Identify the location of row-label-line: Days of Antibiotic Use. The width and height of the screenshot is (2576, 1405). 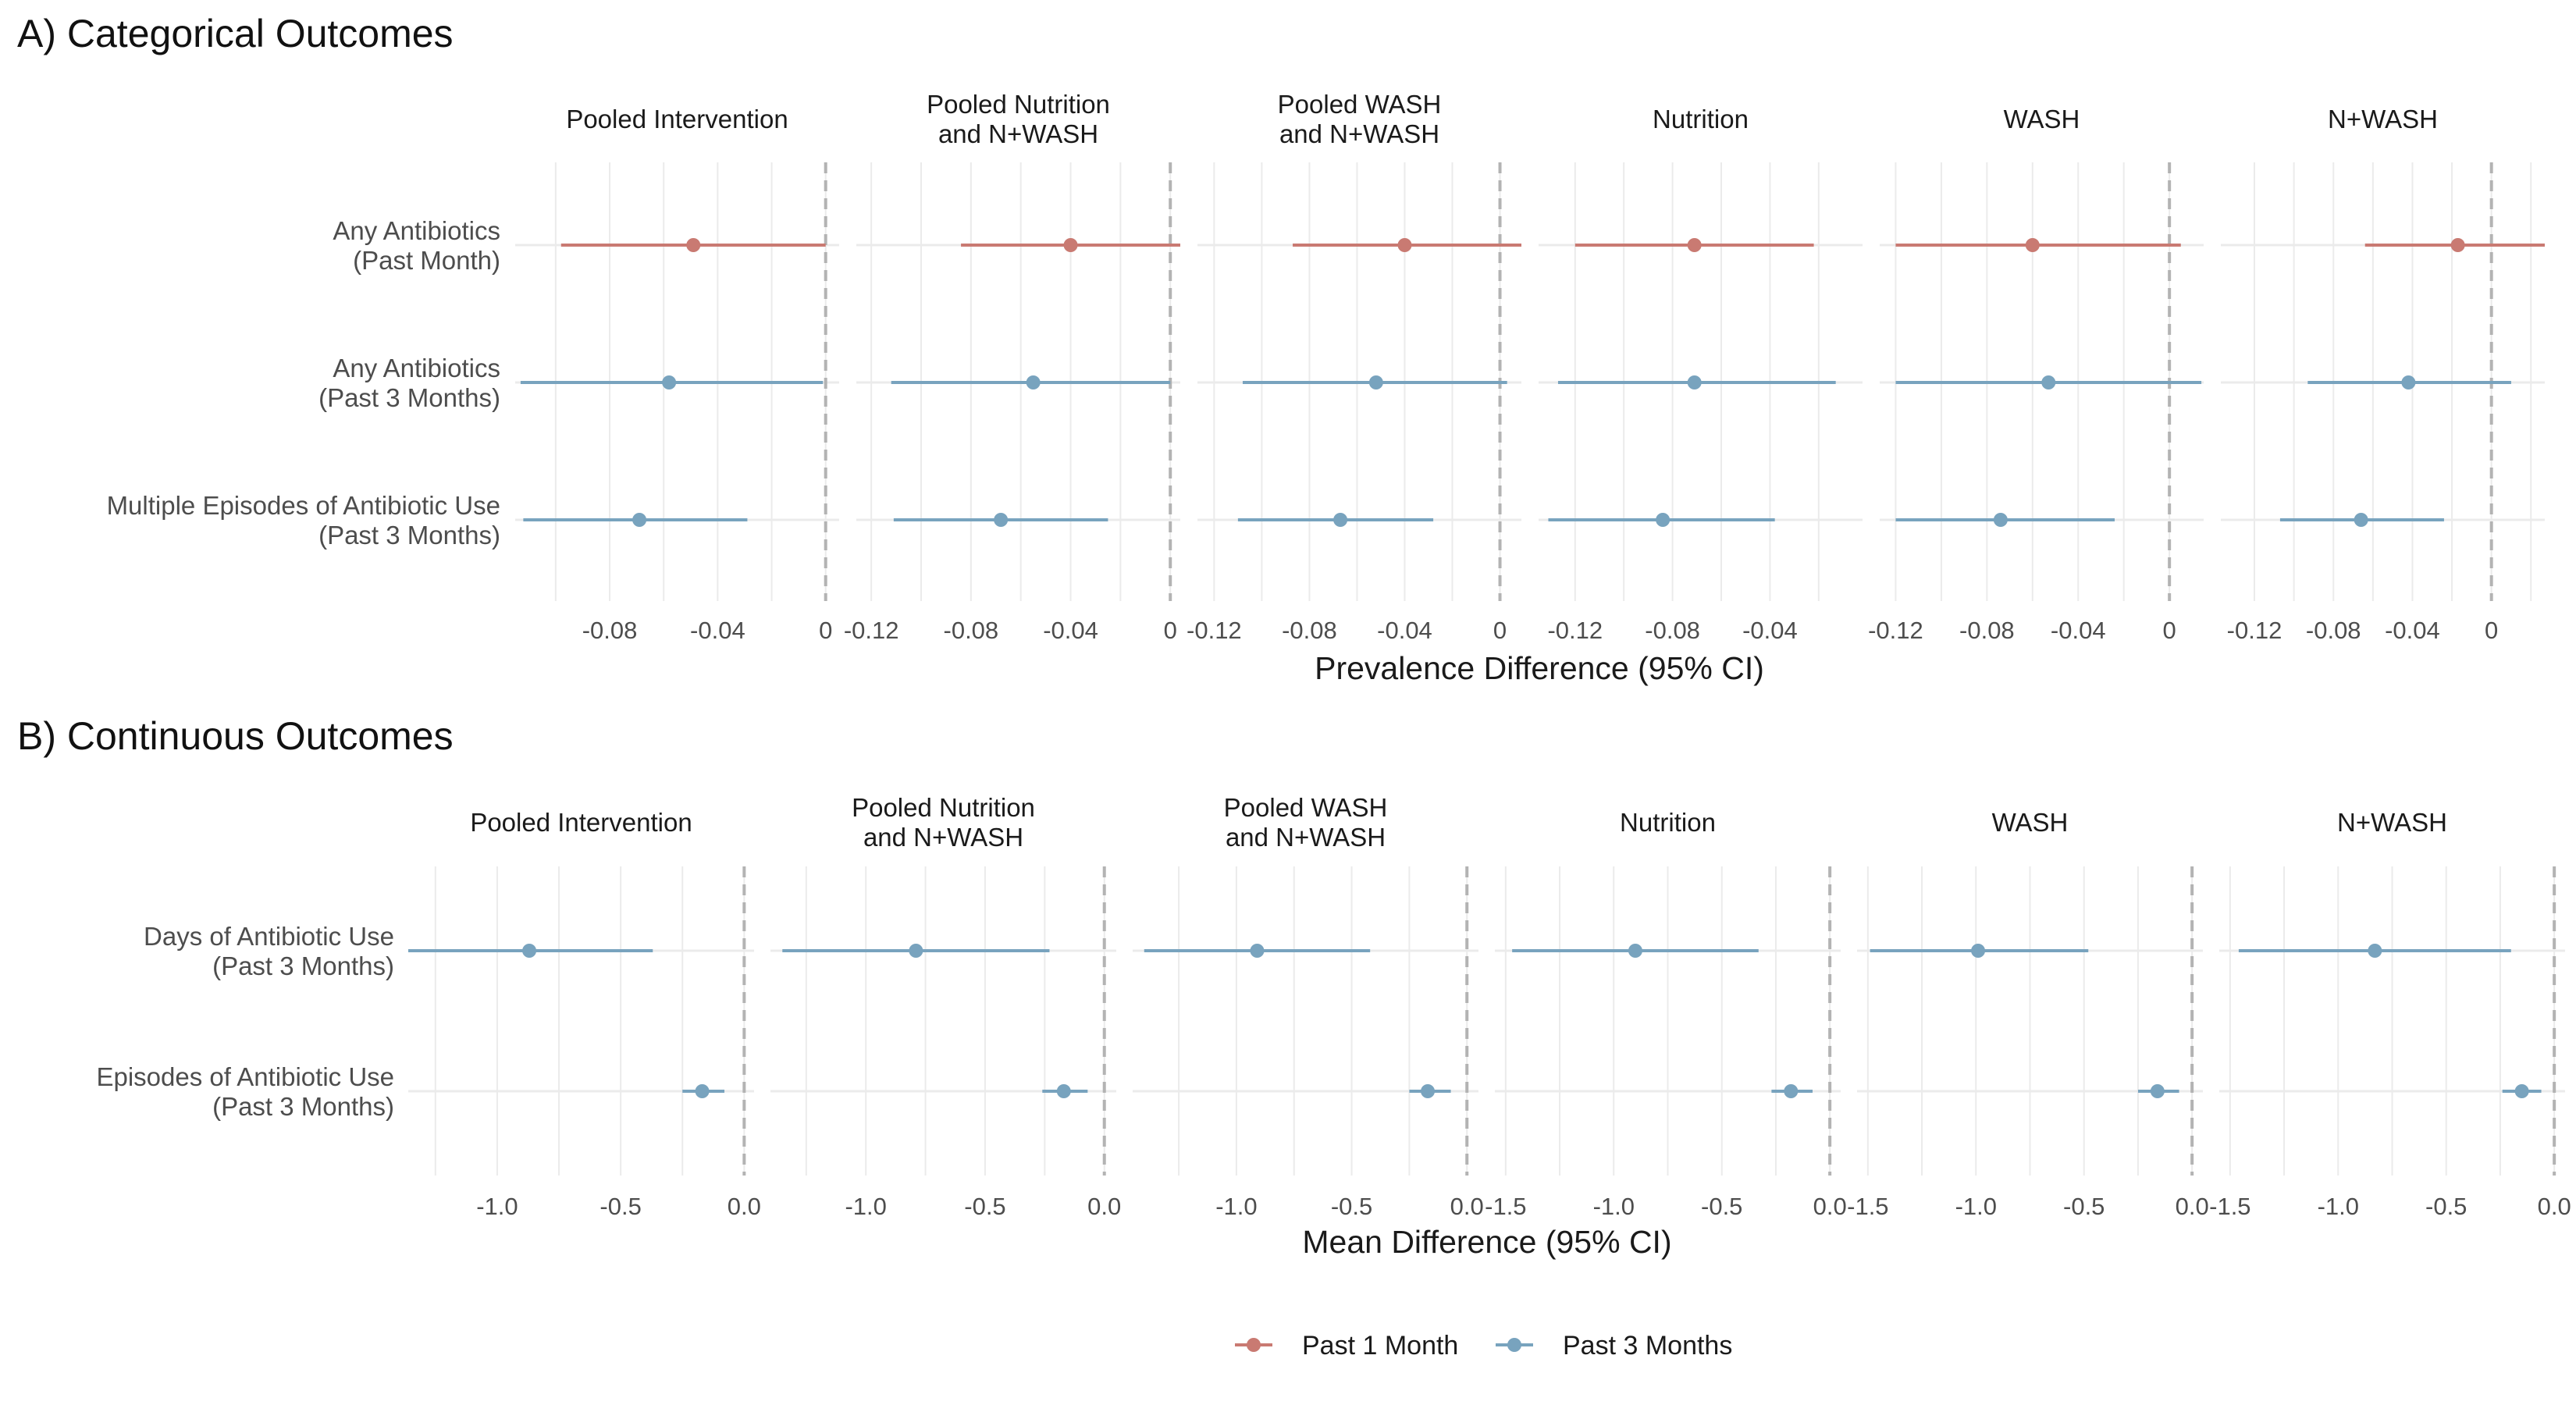
(269, 937).